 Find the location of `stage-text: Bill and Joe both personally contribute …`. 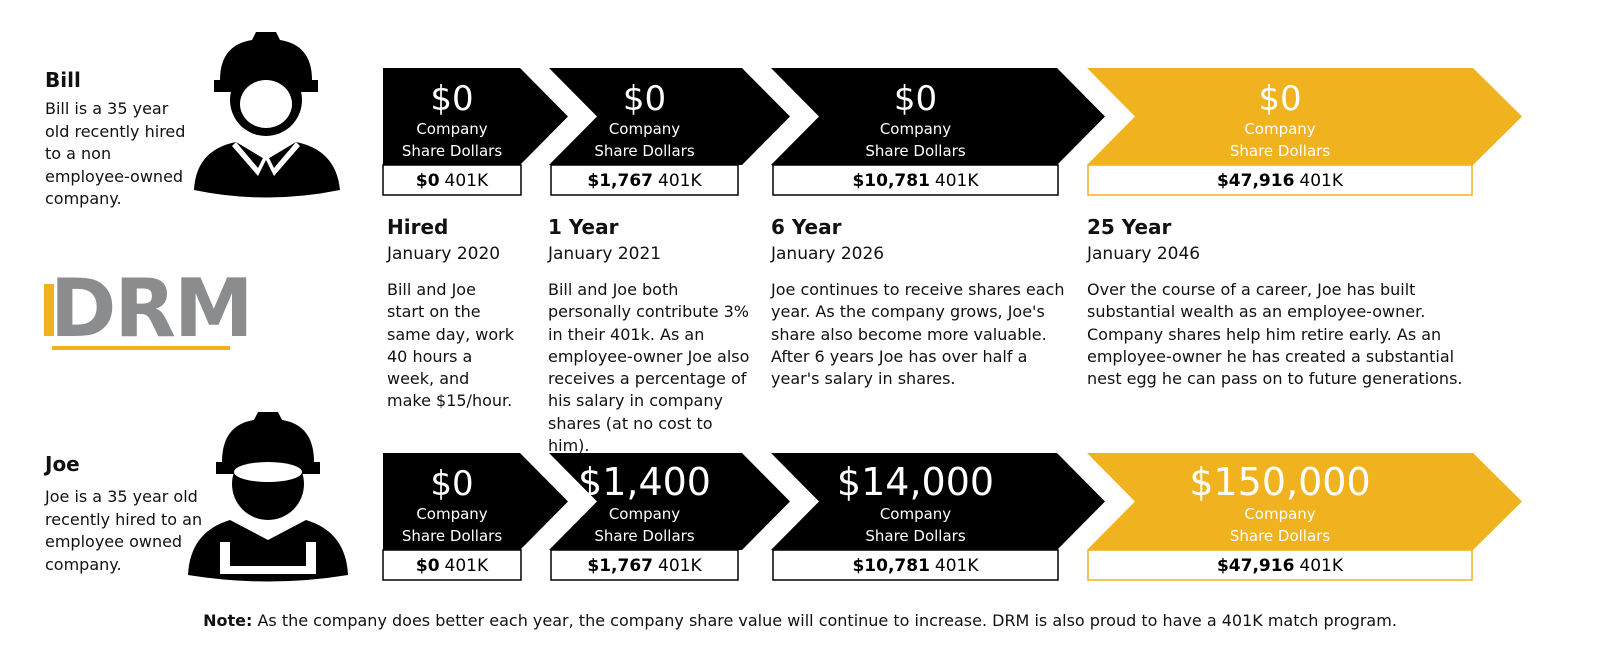

stage-text: Bill and Joe both personally contribute … is located at coordinates (649, 368).